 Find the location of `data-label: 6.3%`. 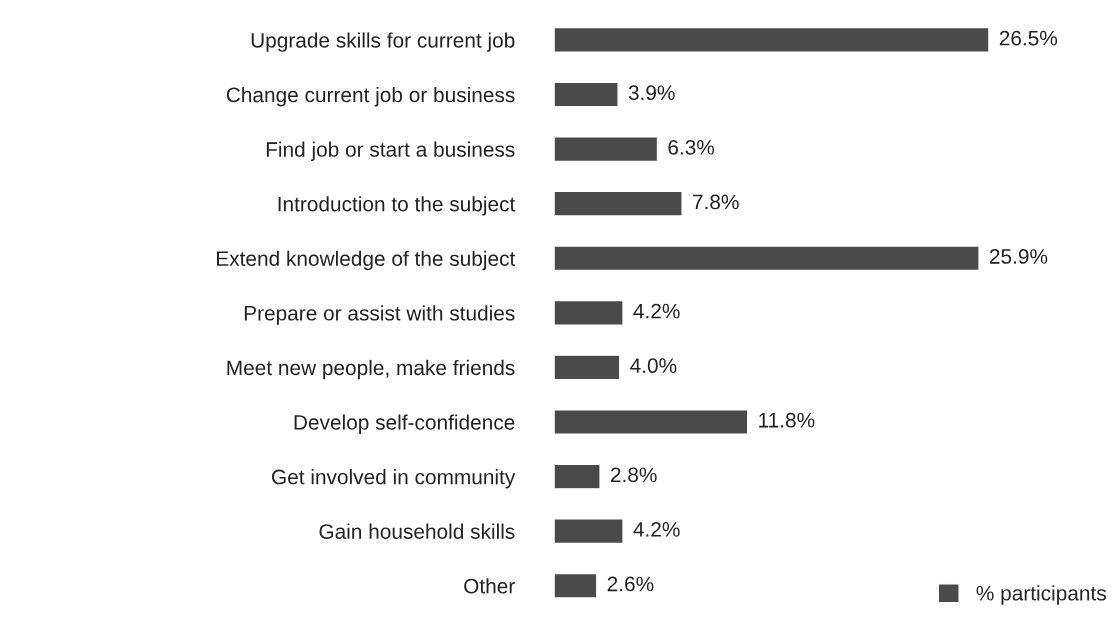

data-label: 6.3% is located at coordinates (691, 147).